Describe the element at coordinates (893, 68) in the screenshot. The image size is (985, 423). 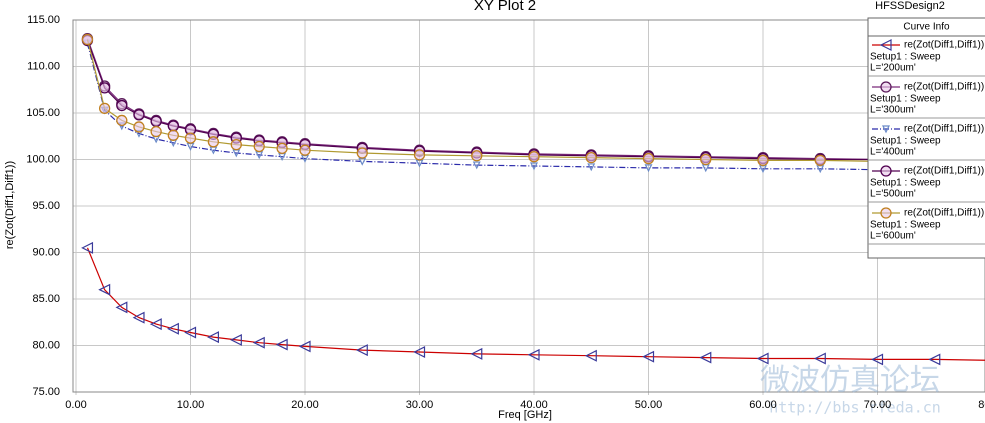
I see `legend-variation: L='200um'` at that location.